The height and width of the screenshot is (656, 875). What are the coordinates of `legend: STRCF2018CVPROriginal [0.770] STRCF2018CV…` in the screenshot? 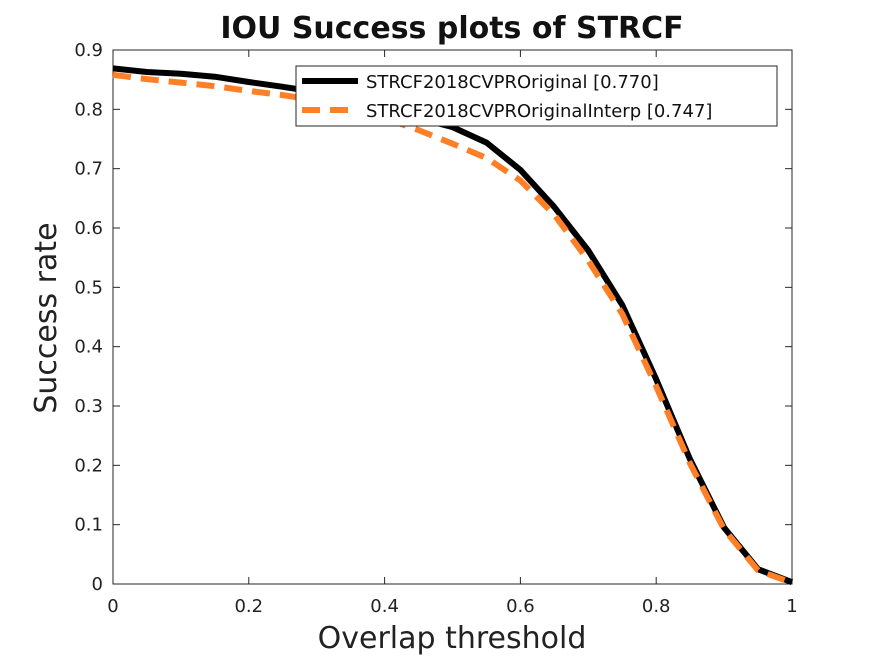 It's located at (536, 96).